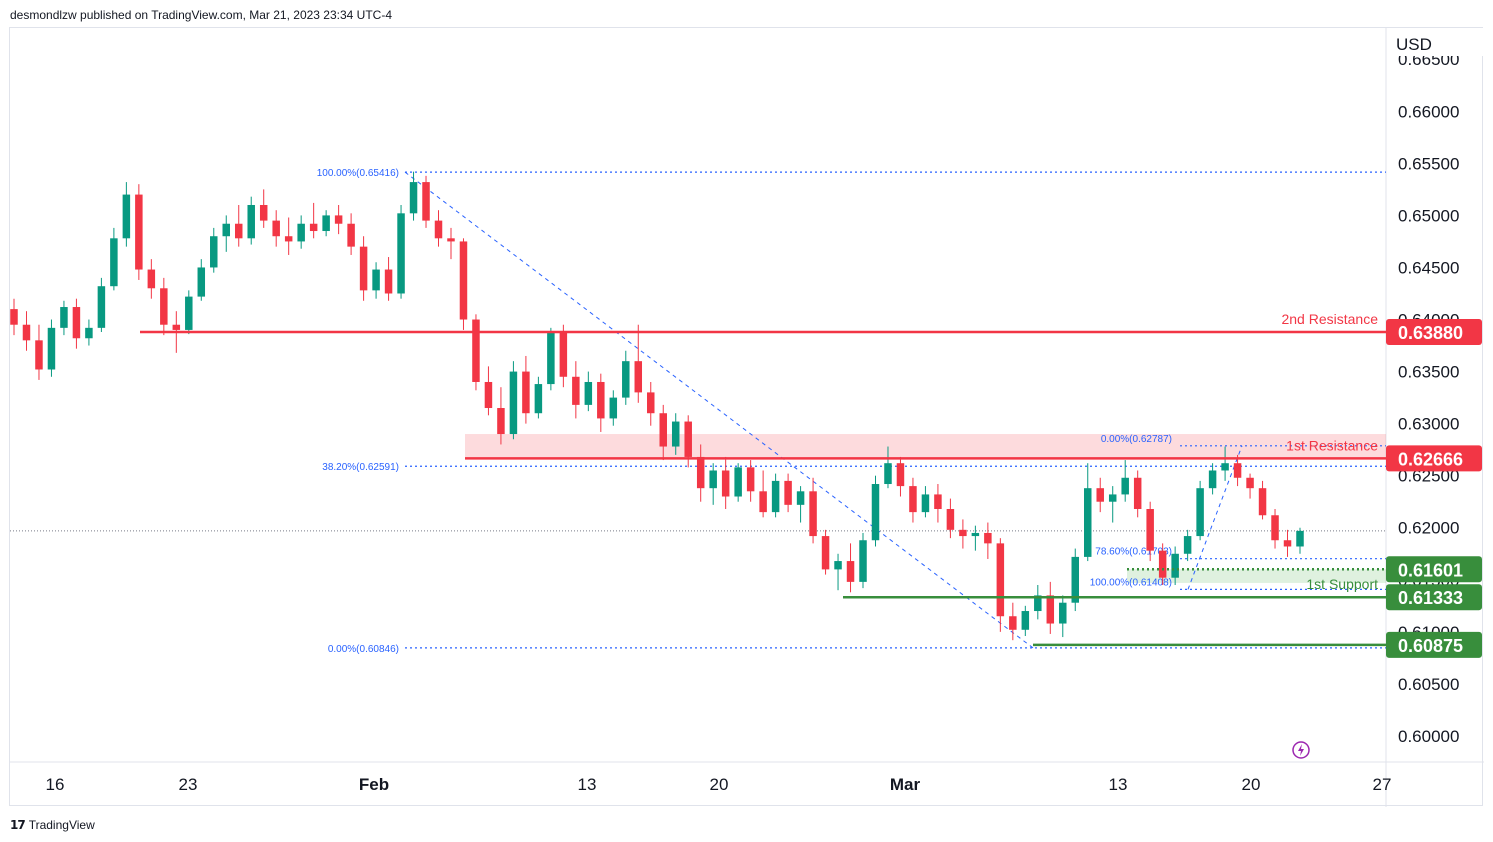  What do you see at coordinates (1382, 784) in the screenshot?
I see `time-tick-label: 27` at bounding box center [1382, 784].